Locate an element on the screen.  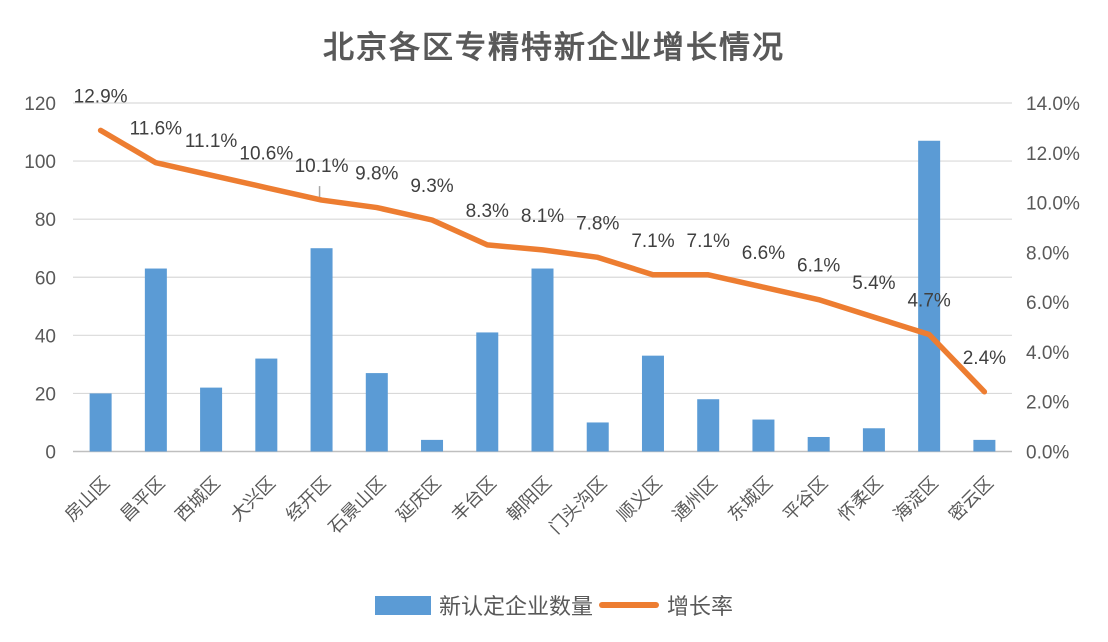
growth-rate-data-label: 6.6% is located at coordinates (763, 253).